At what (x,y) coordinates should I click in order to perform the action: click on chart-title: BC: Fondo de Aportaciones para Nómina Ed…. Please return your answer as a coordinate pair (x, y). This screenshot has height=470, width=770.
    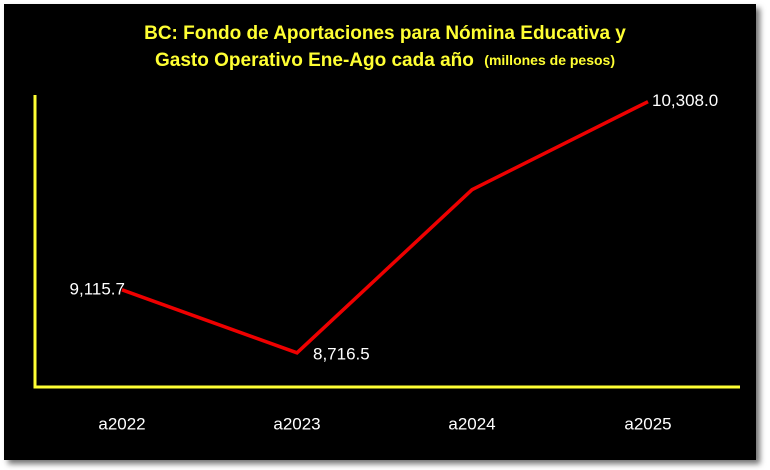
    Looking at the image, I should click on (385, 33).